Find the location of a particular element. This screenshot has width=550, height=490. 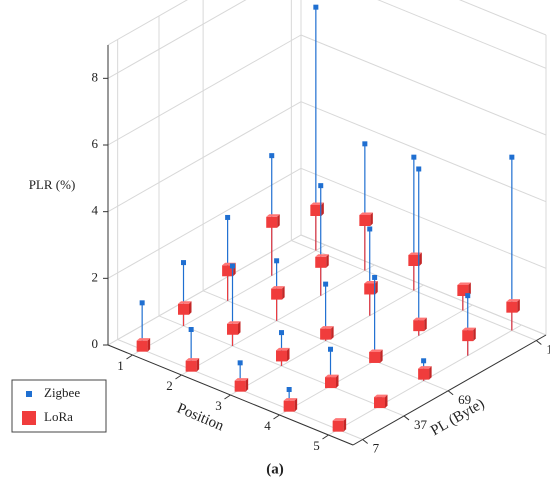

wall-edge is located at coordinates (147, 23).